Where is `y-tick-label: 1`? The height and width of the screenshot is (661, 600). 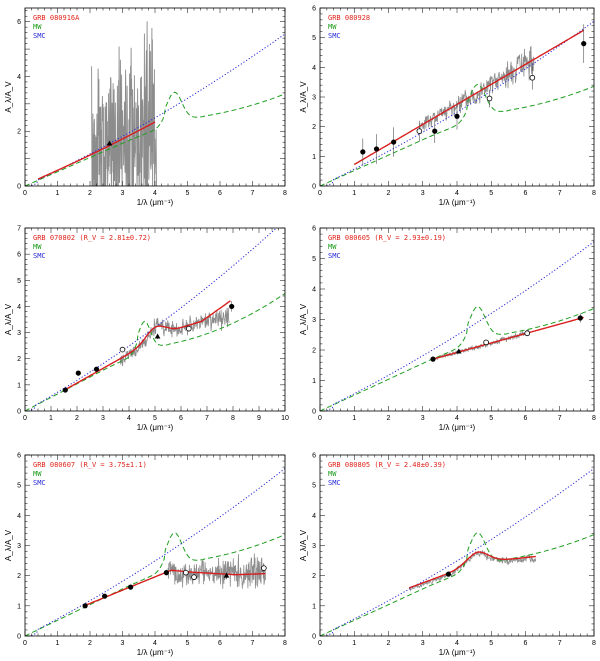
y-tick-label: 1 is located at coordinates (314, 157).